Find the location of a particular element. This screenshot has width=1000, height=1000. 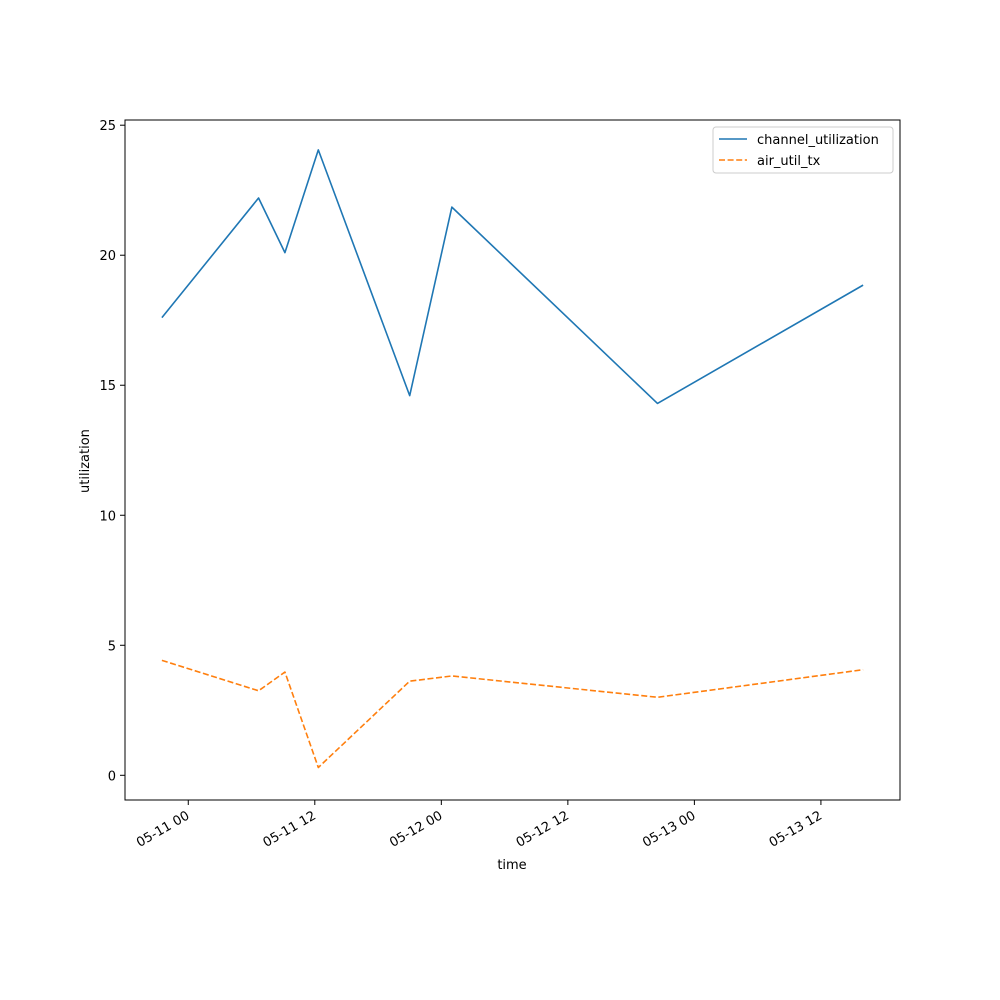

legend-box is located at coordinates (803, 150).